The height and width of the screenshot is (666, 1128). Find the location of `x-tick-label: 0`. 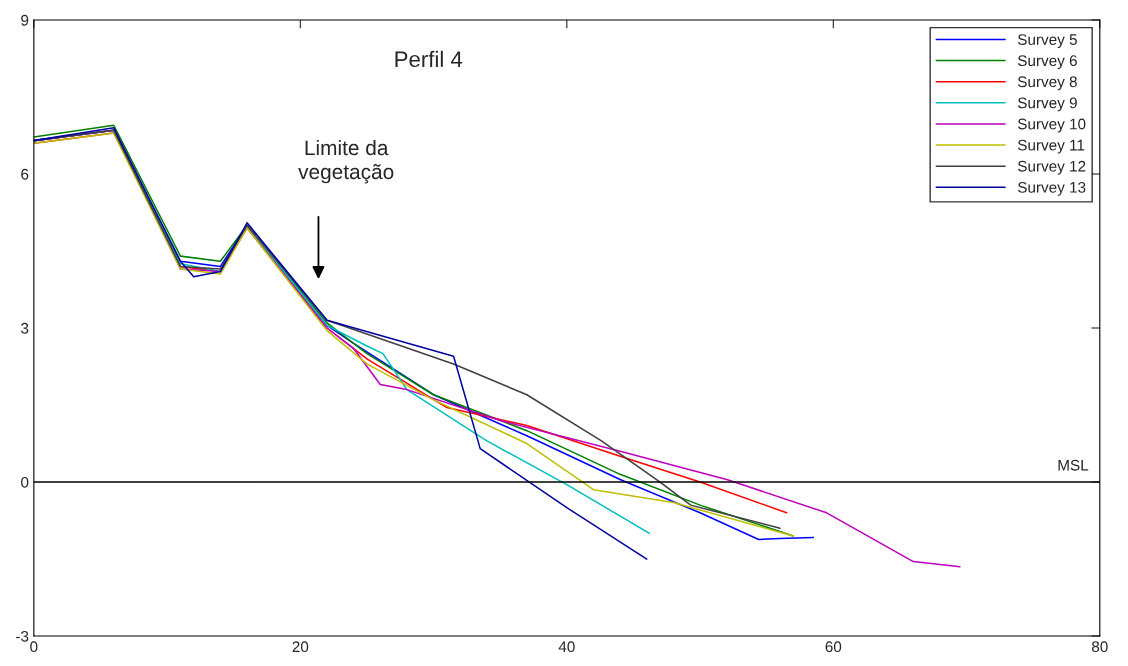

x-tick-label: 0 is located at coordinates (34, 647).